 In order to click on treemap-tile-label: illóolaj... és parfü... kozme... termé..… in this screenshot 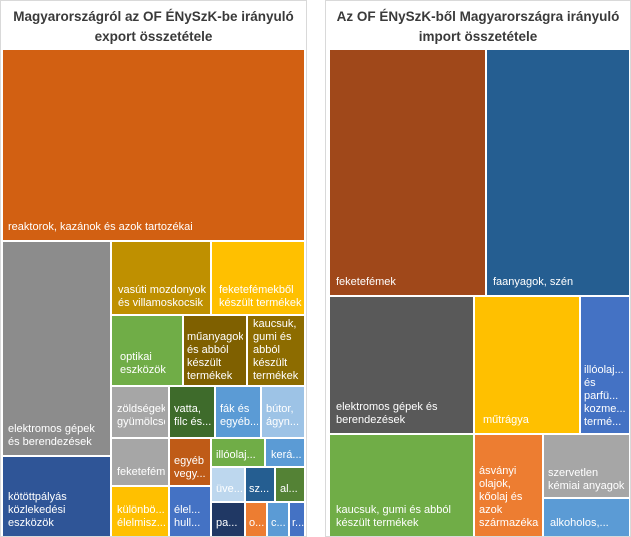, I will do `click(605, 396)`.